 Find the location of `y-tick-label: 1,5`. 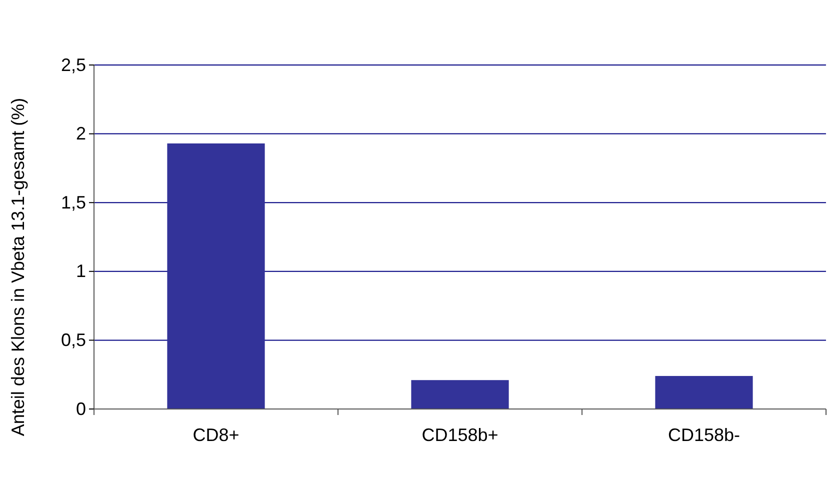

y-tick-label: 1,5 is located at coordinates (73, 202).